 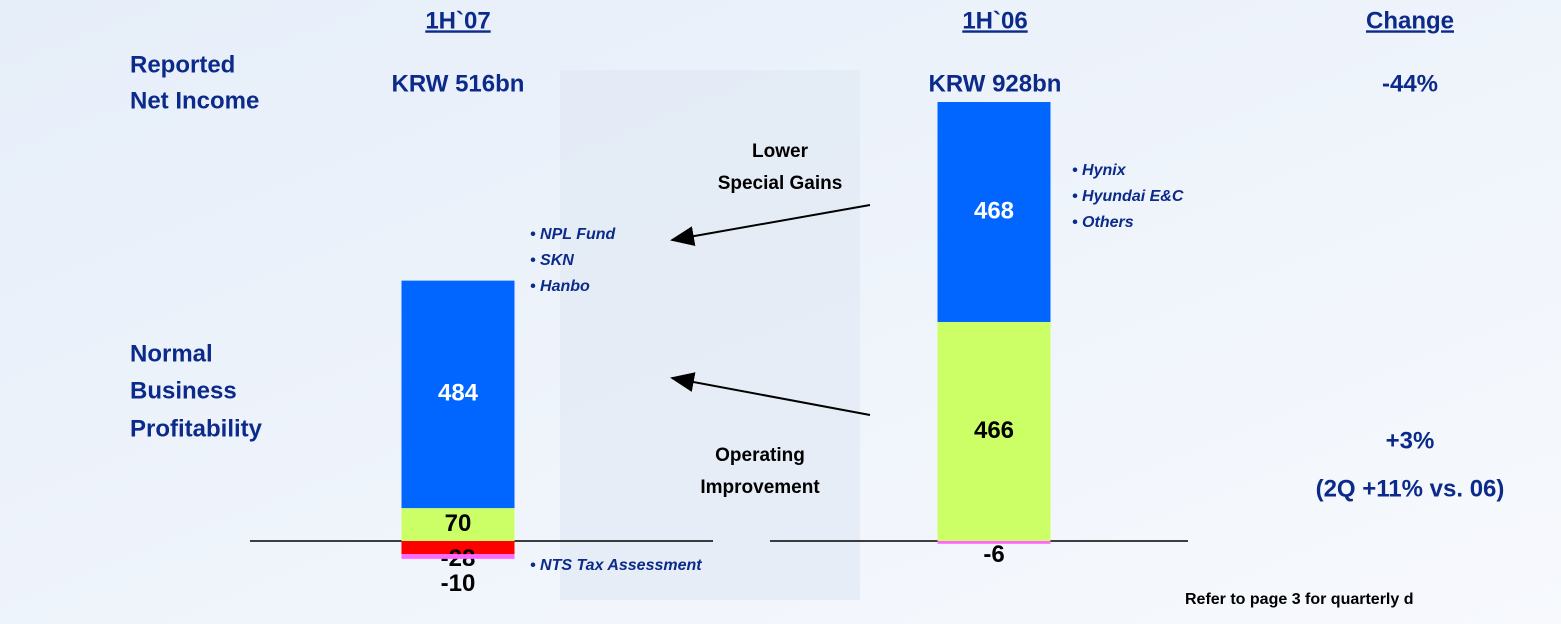 I want to click on column-header: Change, so click(x=1410, y=20).